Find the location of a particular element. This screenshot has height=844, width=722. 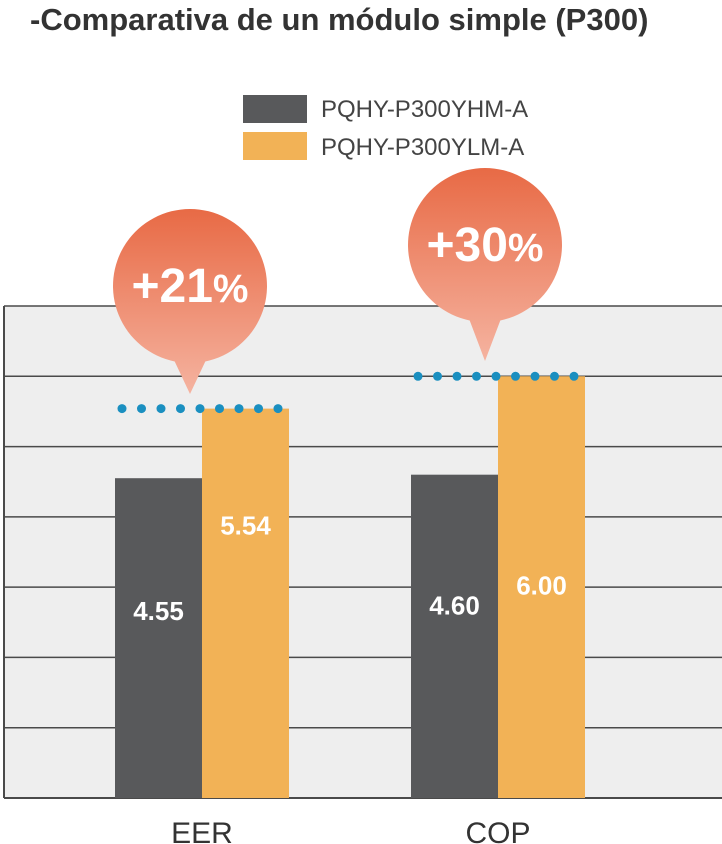

dotted-line-cop is located at coordinates (496, 376).